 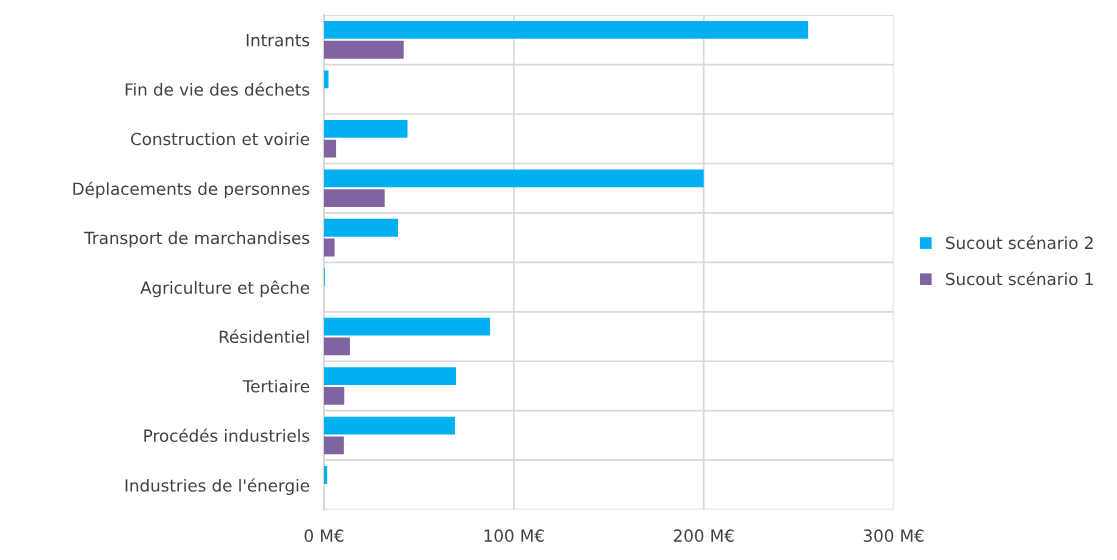 I want to click on x-tick-label: 0 M€, so click(x=324, y=535).